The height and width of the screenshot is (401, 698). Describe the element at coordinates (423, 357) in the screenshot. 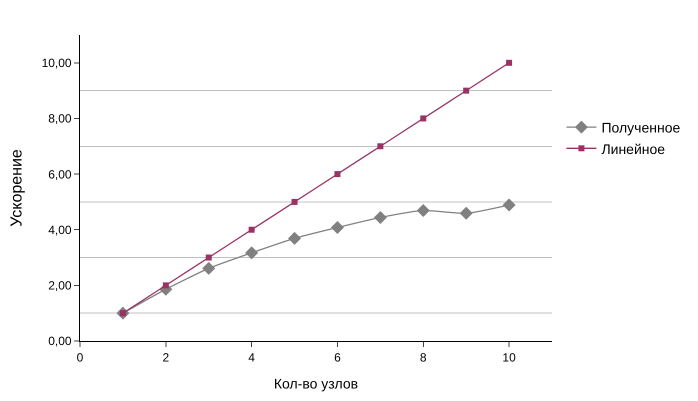

I see `x-tick-label: 8` at that location.